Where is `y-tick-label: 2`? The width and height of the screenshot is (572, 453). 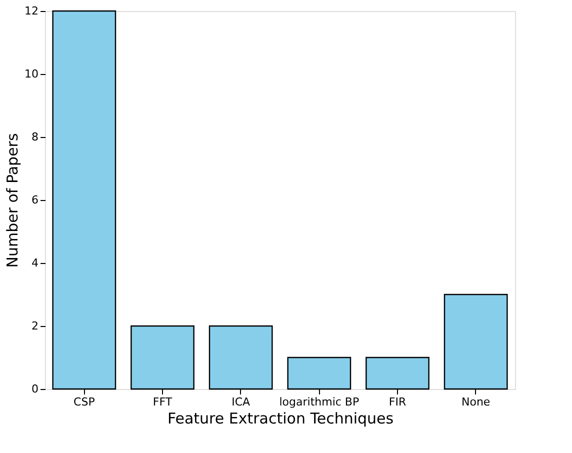
y-tick-label: 2 is located at coordinates (35, 326).